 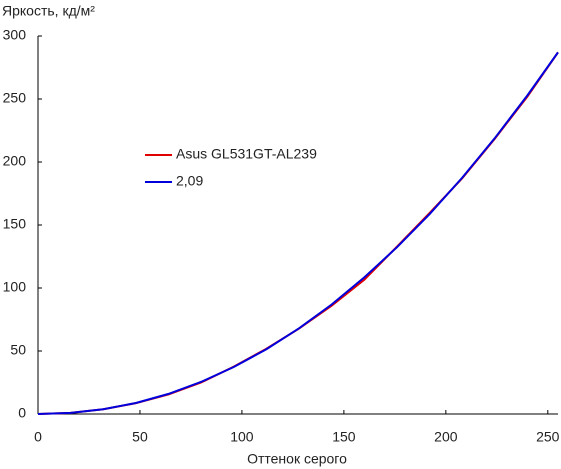 I want to click on y-axis-label: Яркость, кд/м², so click(x=48, y=11).